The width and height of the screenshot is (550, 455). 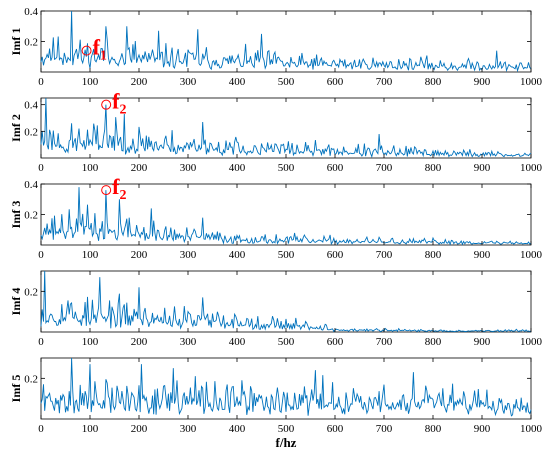 I want to click on y-axis-label: Imf 4, so click(x=16, y=302).